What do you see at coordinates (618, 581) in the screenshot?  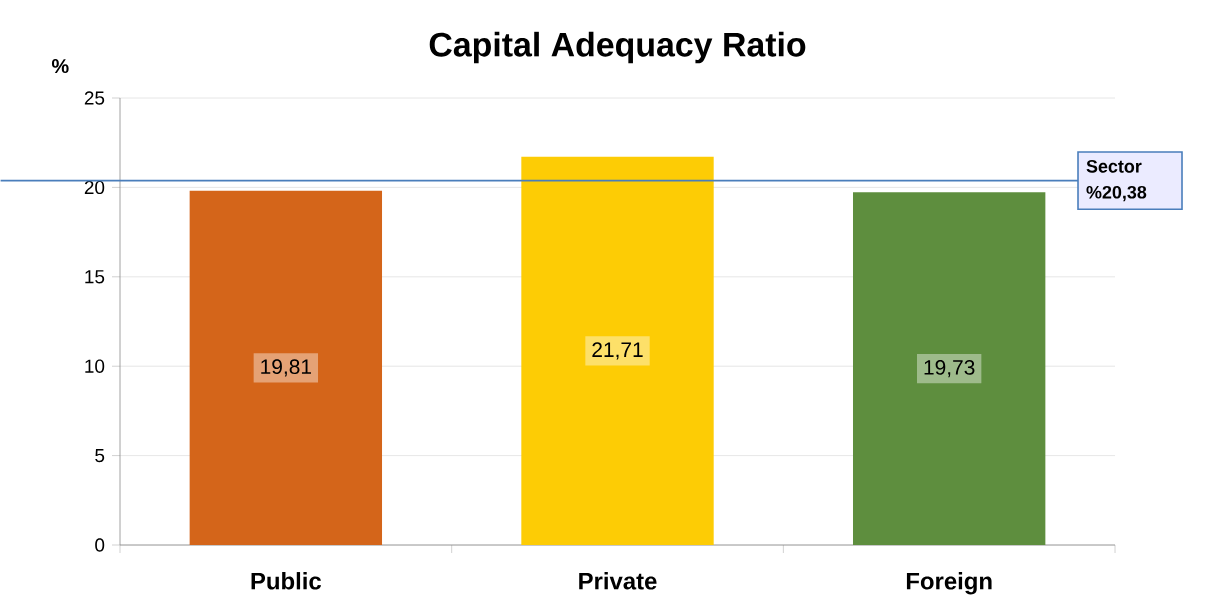 I see `x-tick-label: Private` at bounding box center [618, 581].